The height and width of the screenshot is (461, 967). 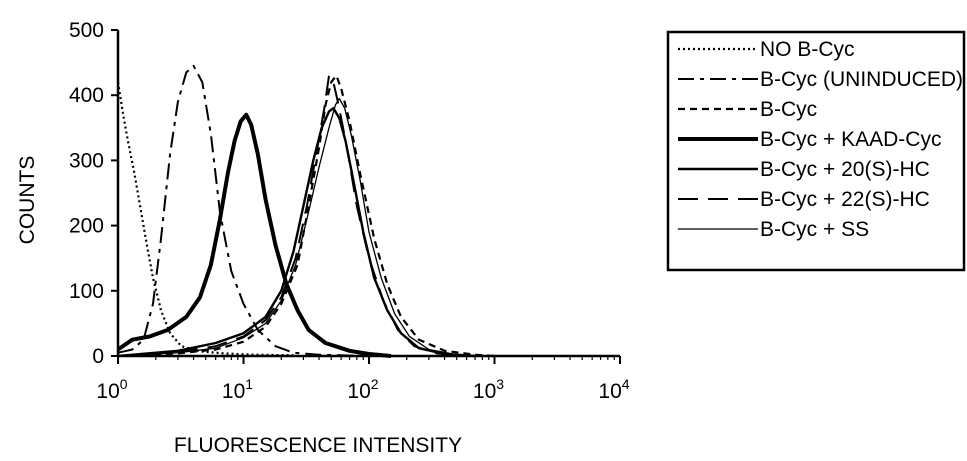 What do you see at coordinates (613, 389) in the screenshot?
I see `x-tick-label: 10⁴` at bounding box center [613, 389].